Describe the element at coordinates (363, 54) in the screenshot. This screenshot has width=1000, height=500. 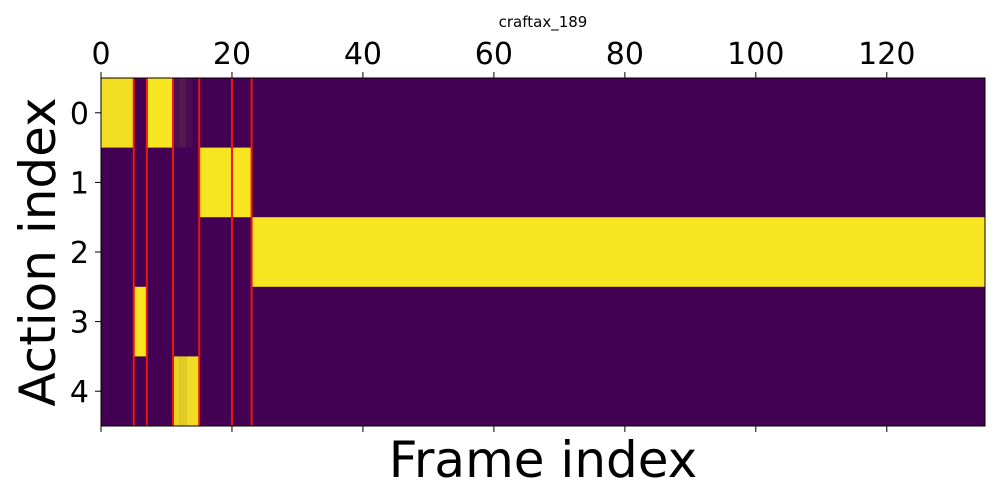
I see `x-tick-label: 40` at that location.